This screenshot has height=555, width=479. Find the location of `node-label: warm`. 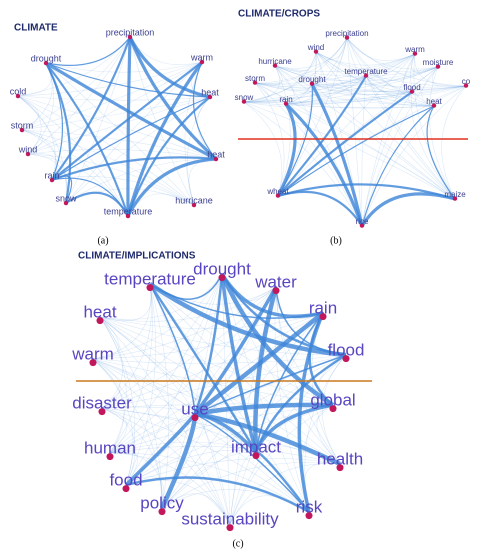

node-label: warm is located at coordinates (92, 353).